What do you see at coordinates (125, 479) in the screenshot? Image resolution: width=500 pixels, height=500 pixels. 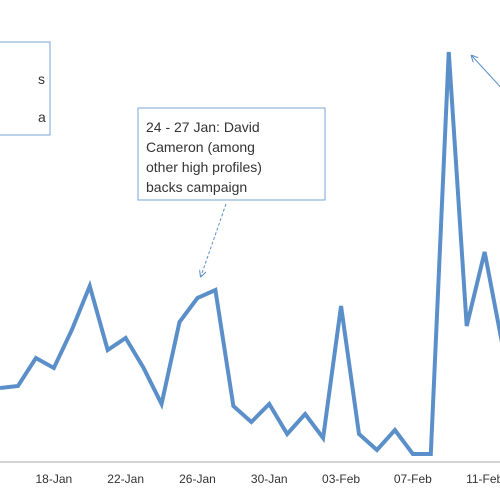 I see `x-tick-label: 22-Jan` at bounding box center [125, 479].